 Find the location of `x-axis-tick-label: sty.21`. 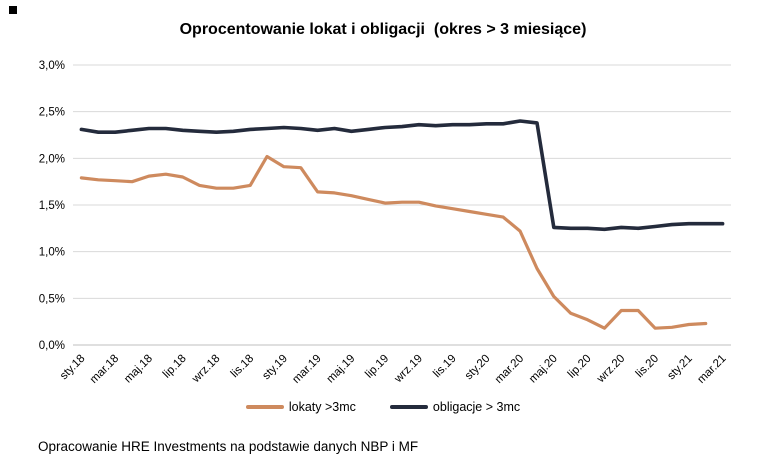

x-axis-tick-label: sty.21 is located at coordinates (680, 368).